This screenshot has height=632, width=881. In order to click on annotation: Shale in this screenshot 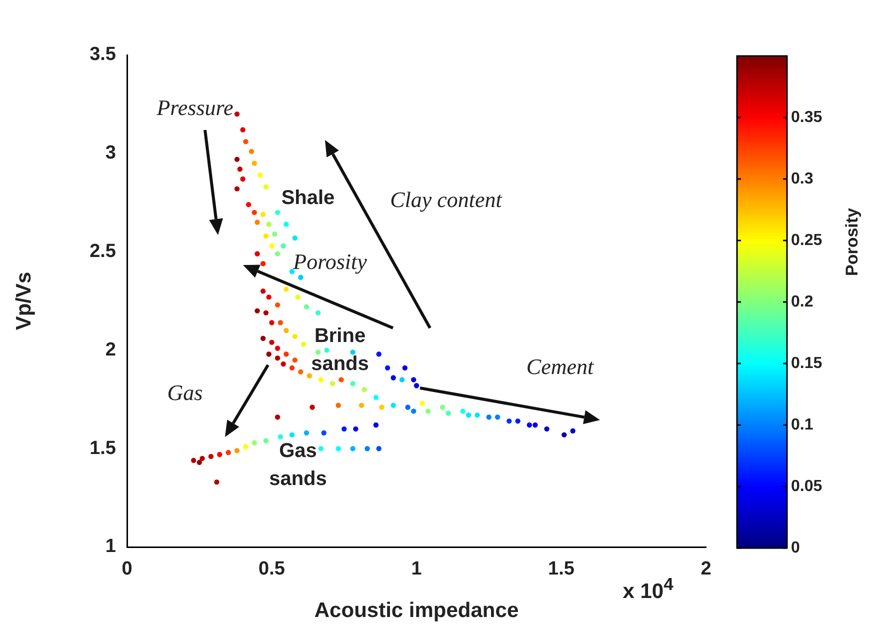, I will do `click(308, 198)`.